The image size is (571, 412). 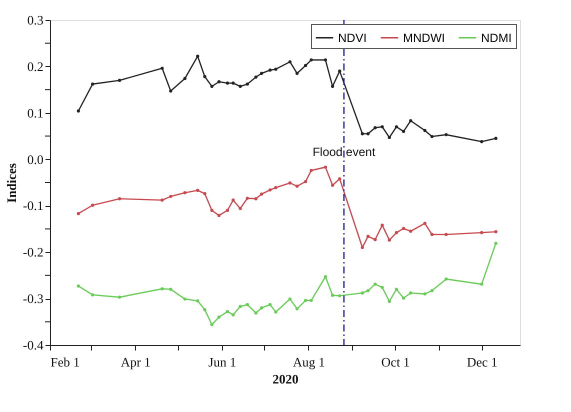 I want to click on x-tick-label: Dec 1, so click(x=482, y=362).